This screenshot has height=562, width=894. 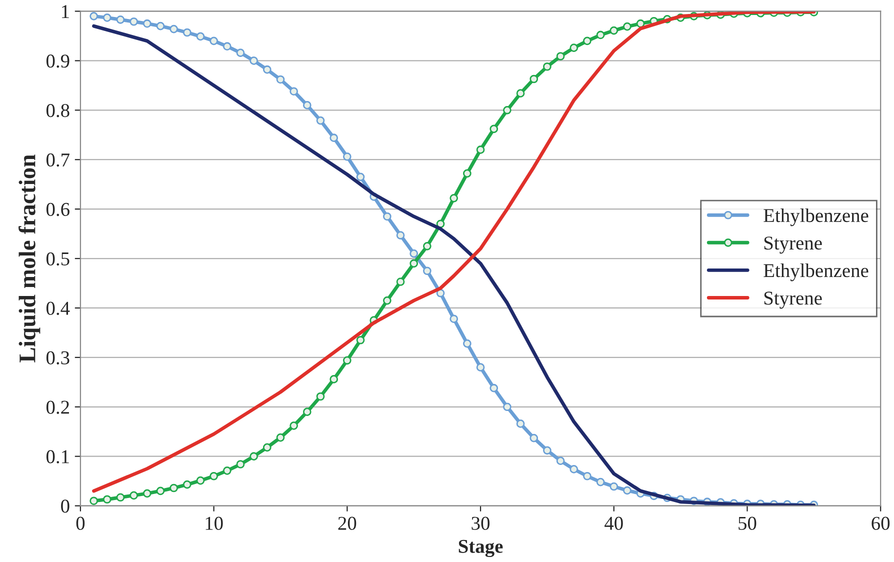 I want to click on y-tick-label: 0.7, so click(x=58, y=160).